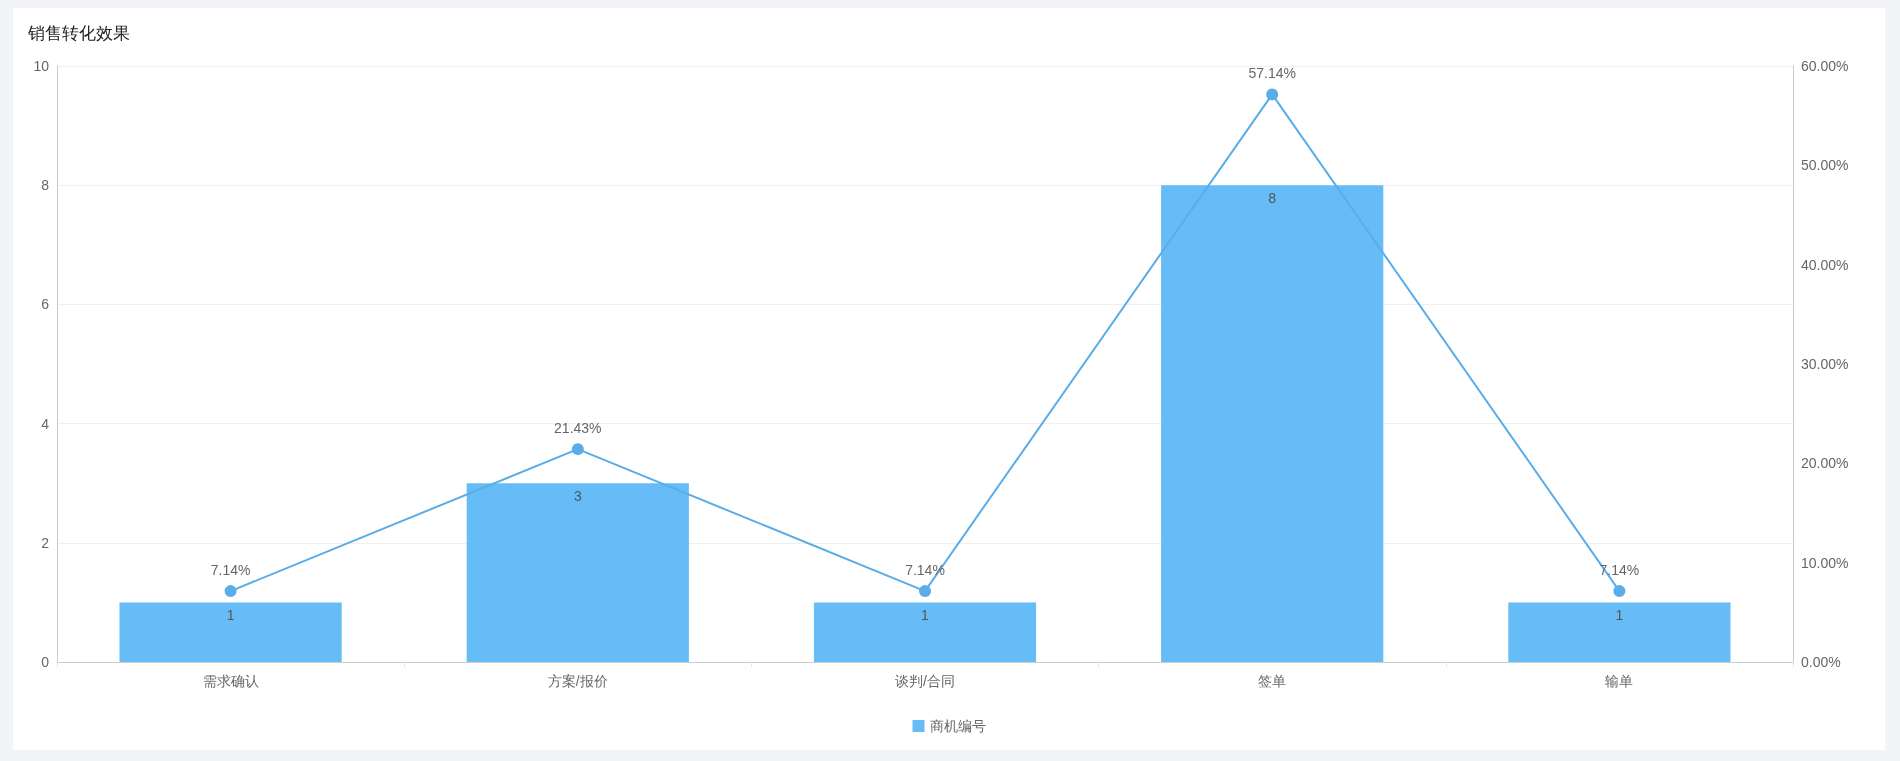 This screenshot has height=761, width=1900. What do you see at coordinates (957, 726) in the screenshot?
I see `legend-label: 商机编号` at bounding box center [957, 726].